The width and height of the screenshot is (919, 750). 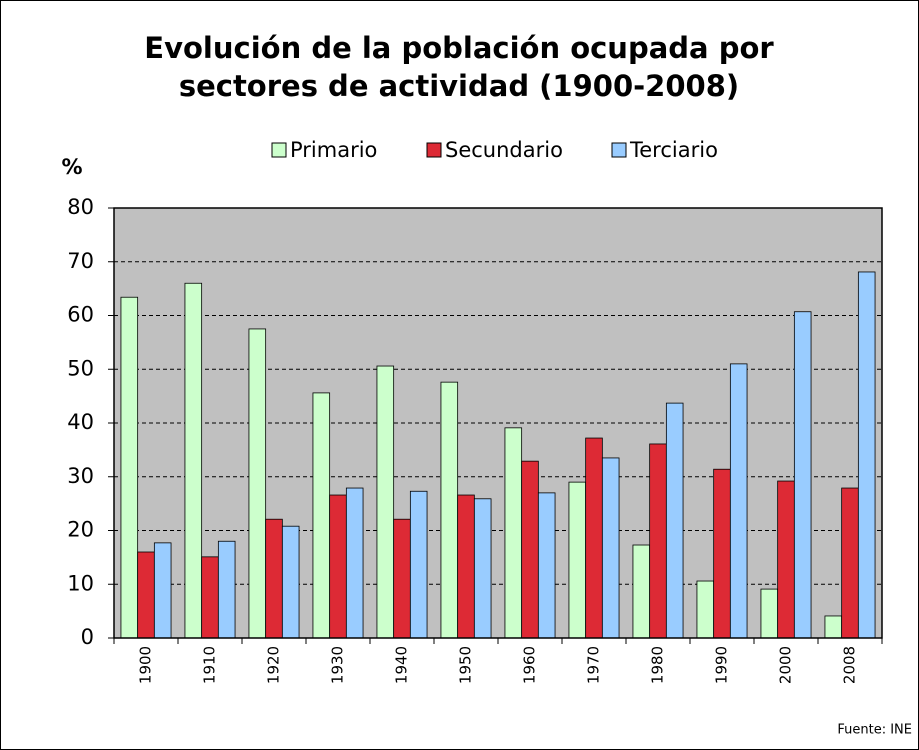 I want to click on y-axis-label: %, so click(x=71, y=167).